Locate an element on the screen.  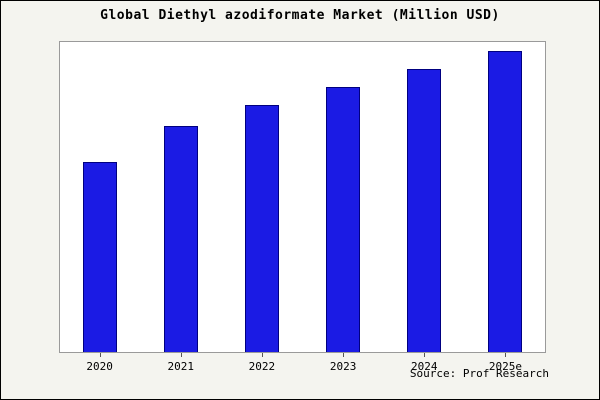
bar-2024 is located at coordinates (423, 210).